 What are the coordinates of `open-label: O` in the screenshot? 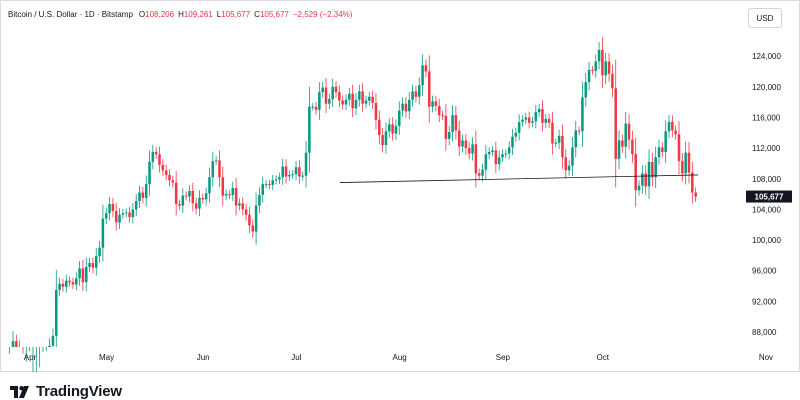 It's located at (142, 14).